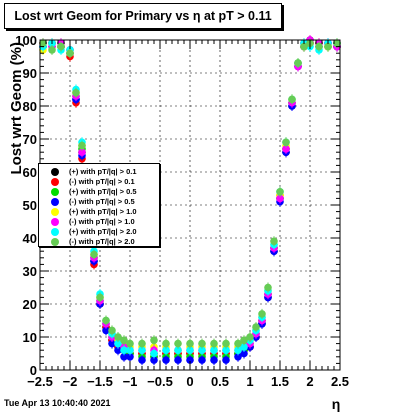 This screenshot has width=400, height=412. What do you see at coordinates (30, 205) in the screenshot?
I see `y-tick-label: 50` at bounding box center [30, 205].